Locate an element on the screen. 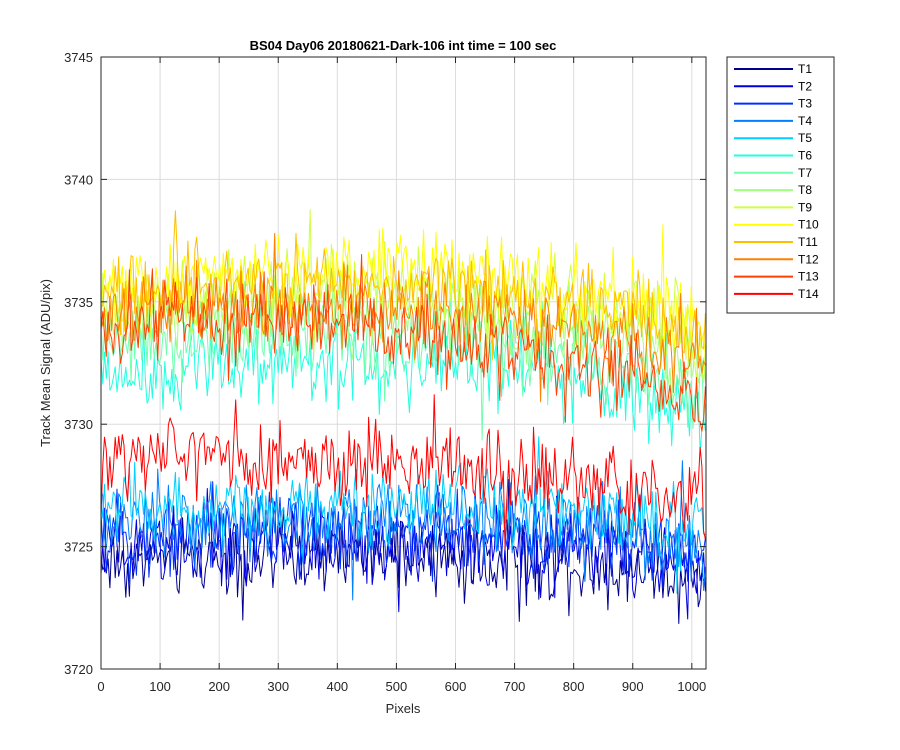 The height and width of the screenshot is (750, 900). y-tick-label: 3720 is located at coordinates (78, 669).